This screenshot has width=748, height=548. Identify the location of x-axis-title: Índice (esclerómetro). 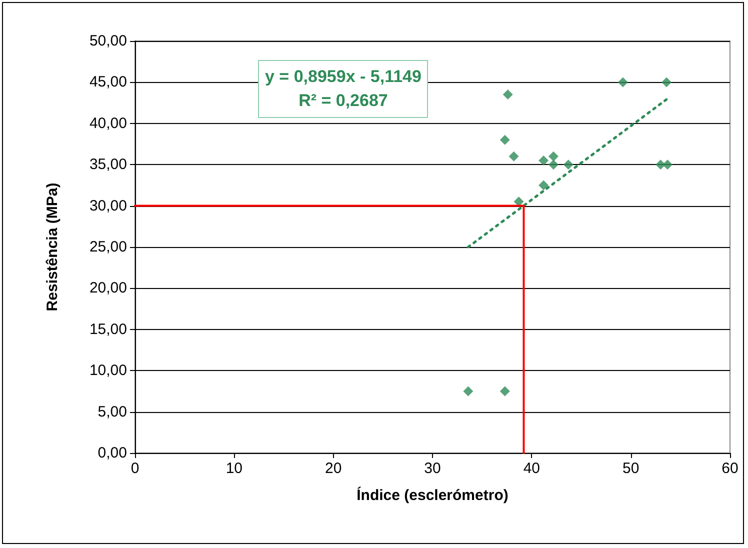
(432, 495).